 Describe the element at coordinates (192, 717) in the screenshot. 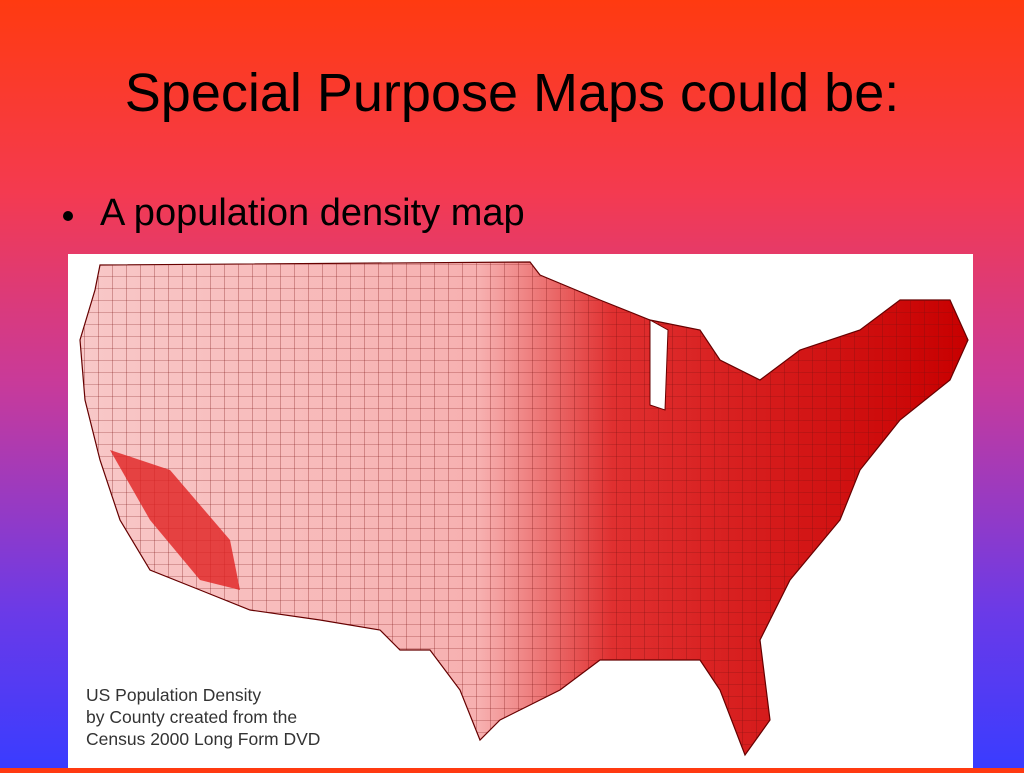

I see `caption-line: by County created from the` at that location.